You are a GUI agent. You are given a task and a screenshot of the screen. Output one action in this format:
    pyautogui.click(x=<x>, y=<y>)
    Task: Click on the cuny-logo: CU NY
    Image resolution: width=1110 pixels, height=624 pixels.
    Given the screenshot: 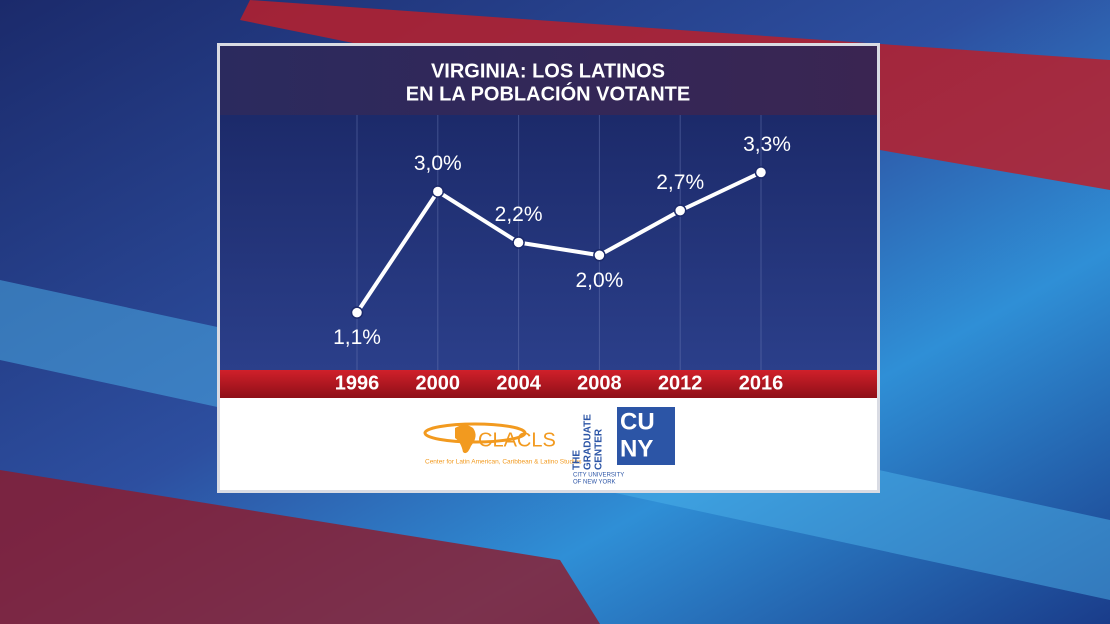 What is the action you would take?
    pyautogui.click(x=646, y=436)
    